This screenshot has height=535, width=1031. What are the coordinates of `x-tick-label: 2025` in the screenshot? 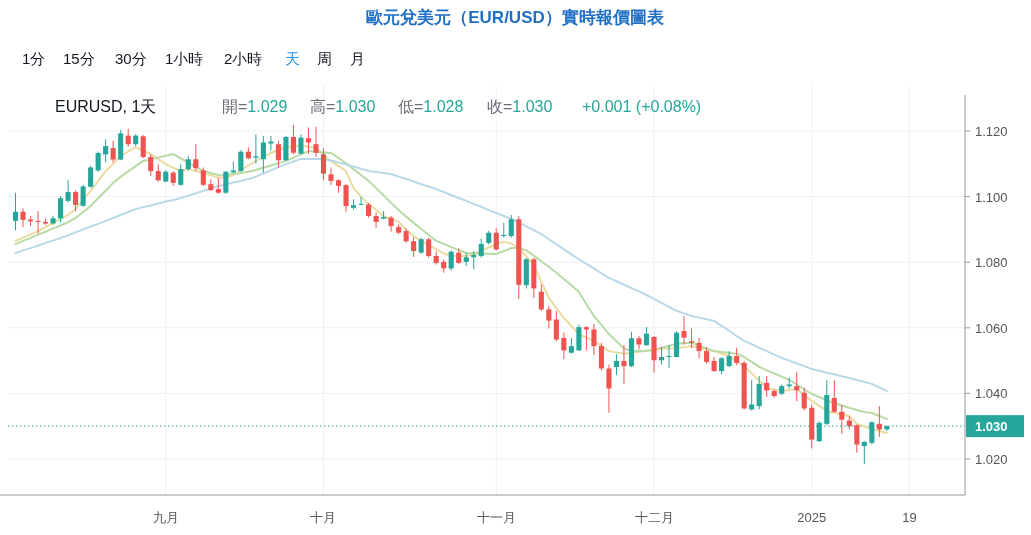 It's located at (812, 517).